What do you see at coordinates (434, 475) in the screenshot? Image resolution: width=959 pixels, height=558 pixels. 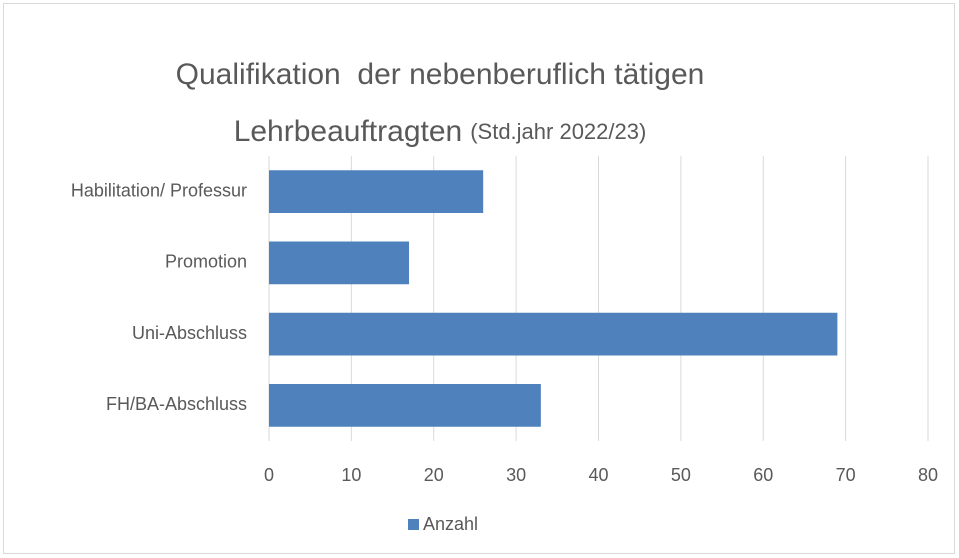 I see `x-tick-label: 20` at bounding box center [434, 475].